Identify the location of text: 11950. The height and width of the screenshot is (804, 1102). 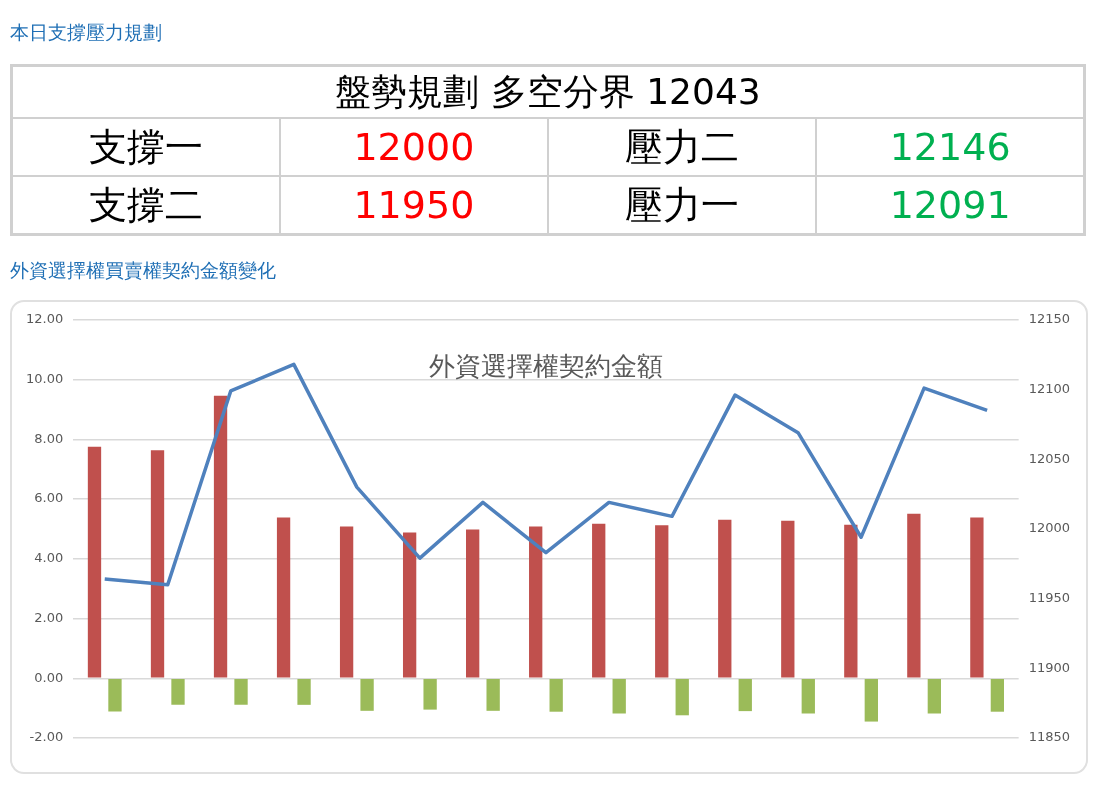
(413, 205).